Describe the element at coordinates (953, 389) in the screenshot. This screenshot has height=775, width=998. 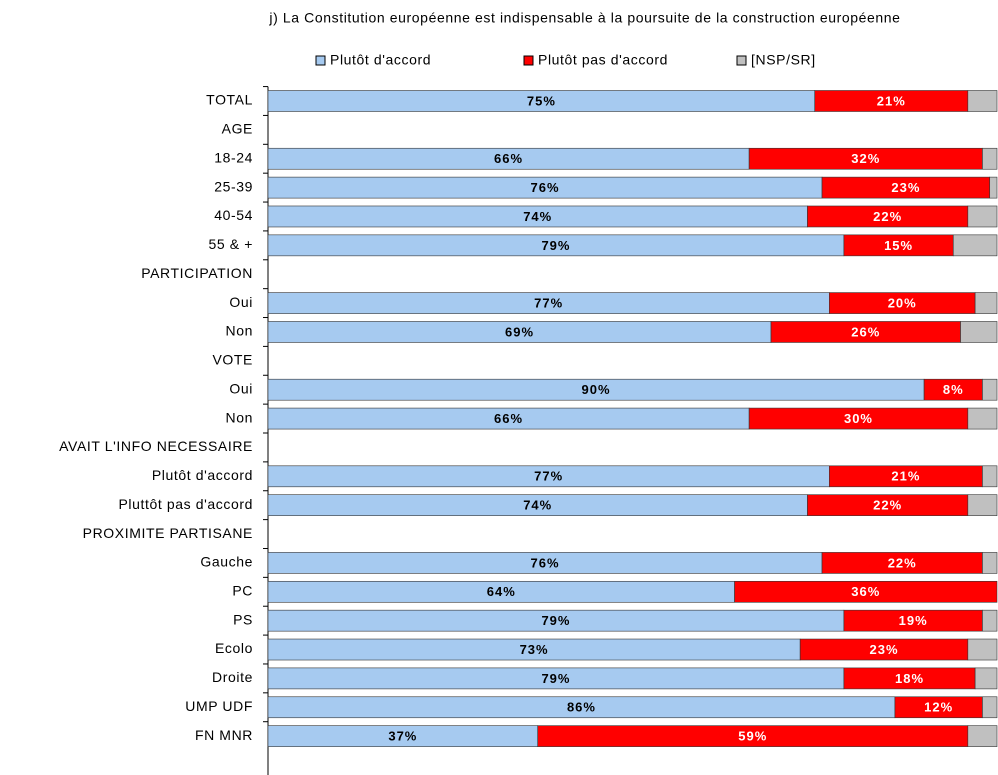
I see `data-label: 8%` at that location.